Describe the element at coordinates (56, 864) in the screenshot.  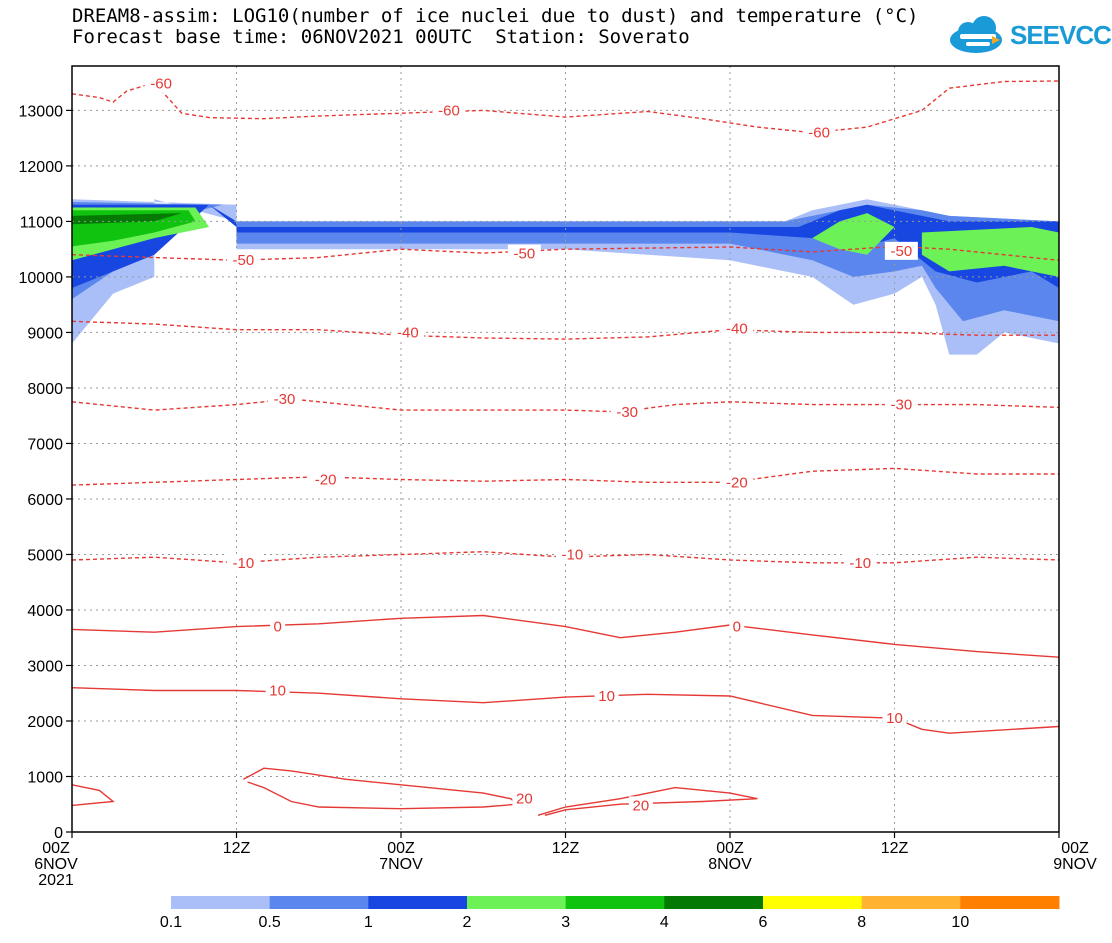
I see `x-tick-label: 6NOV` at that location.